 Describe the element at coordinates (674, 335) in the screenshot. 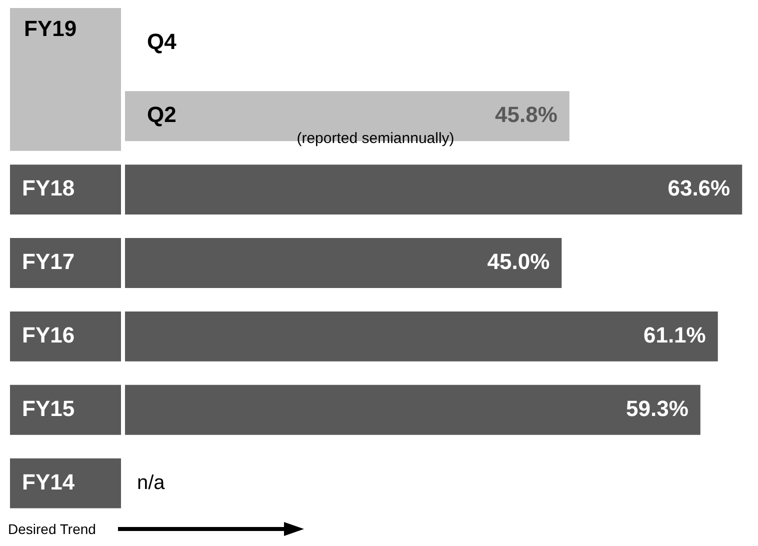

I see `data-label: 61.1%` at that location.